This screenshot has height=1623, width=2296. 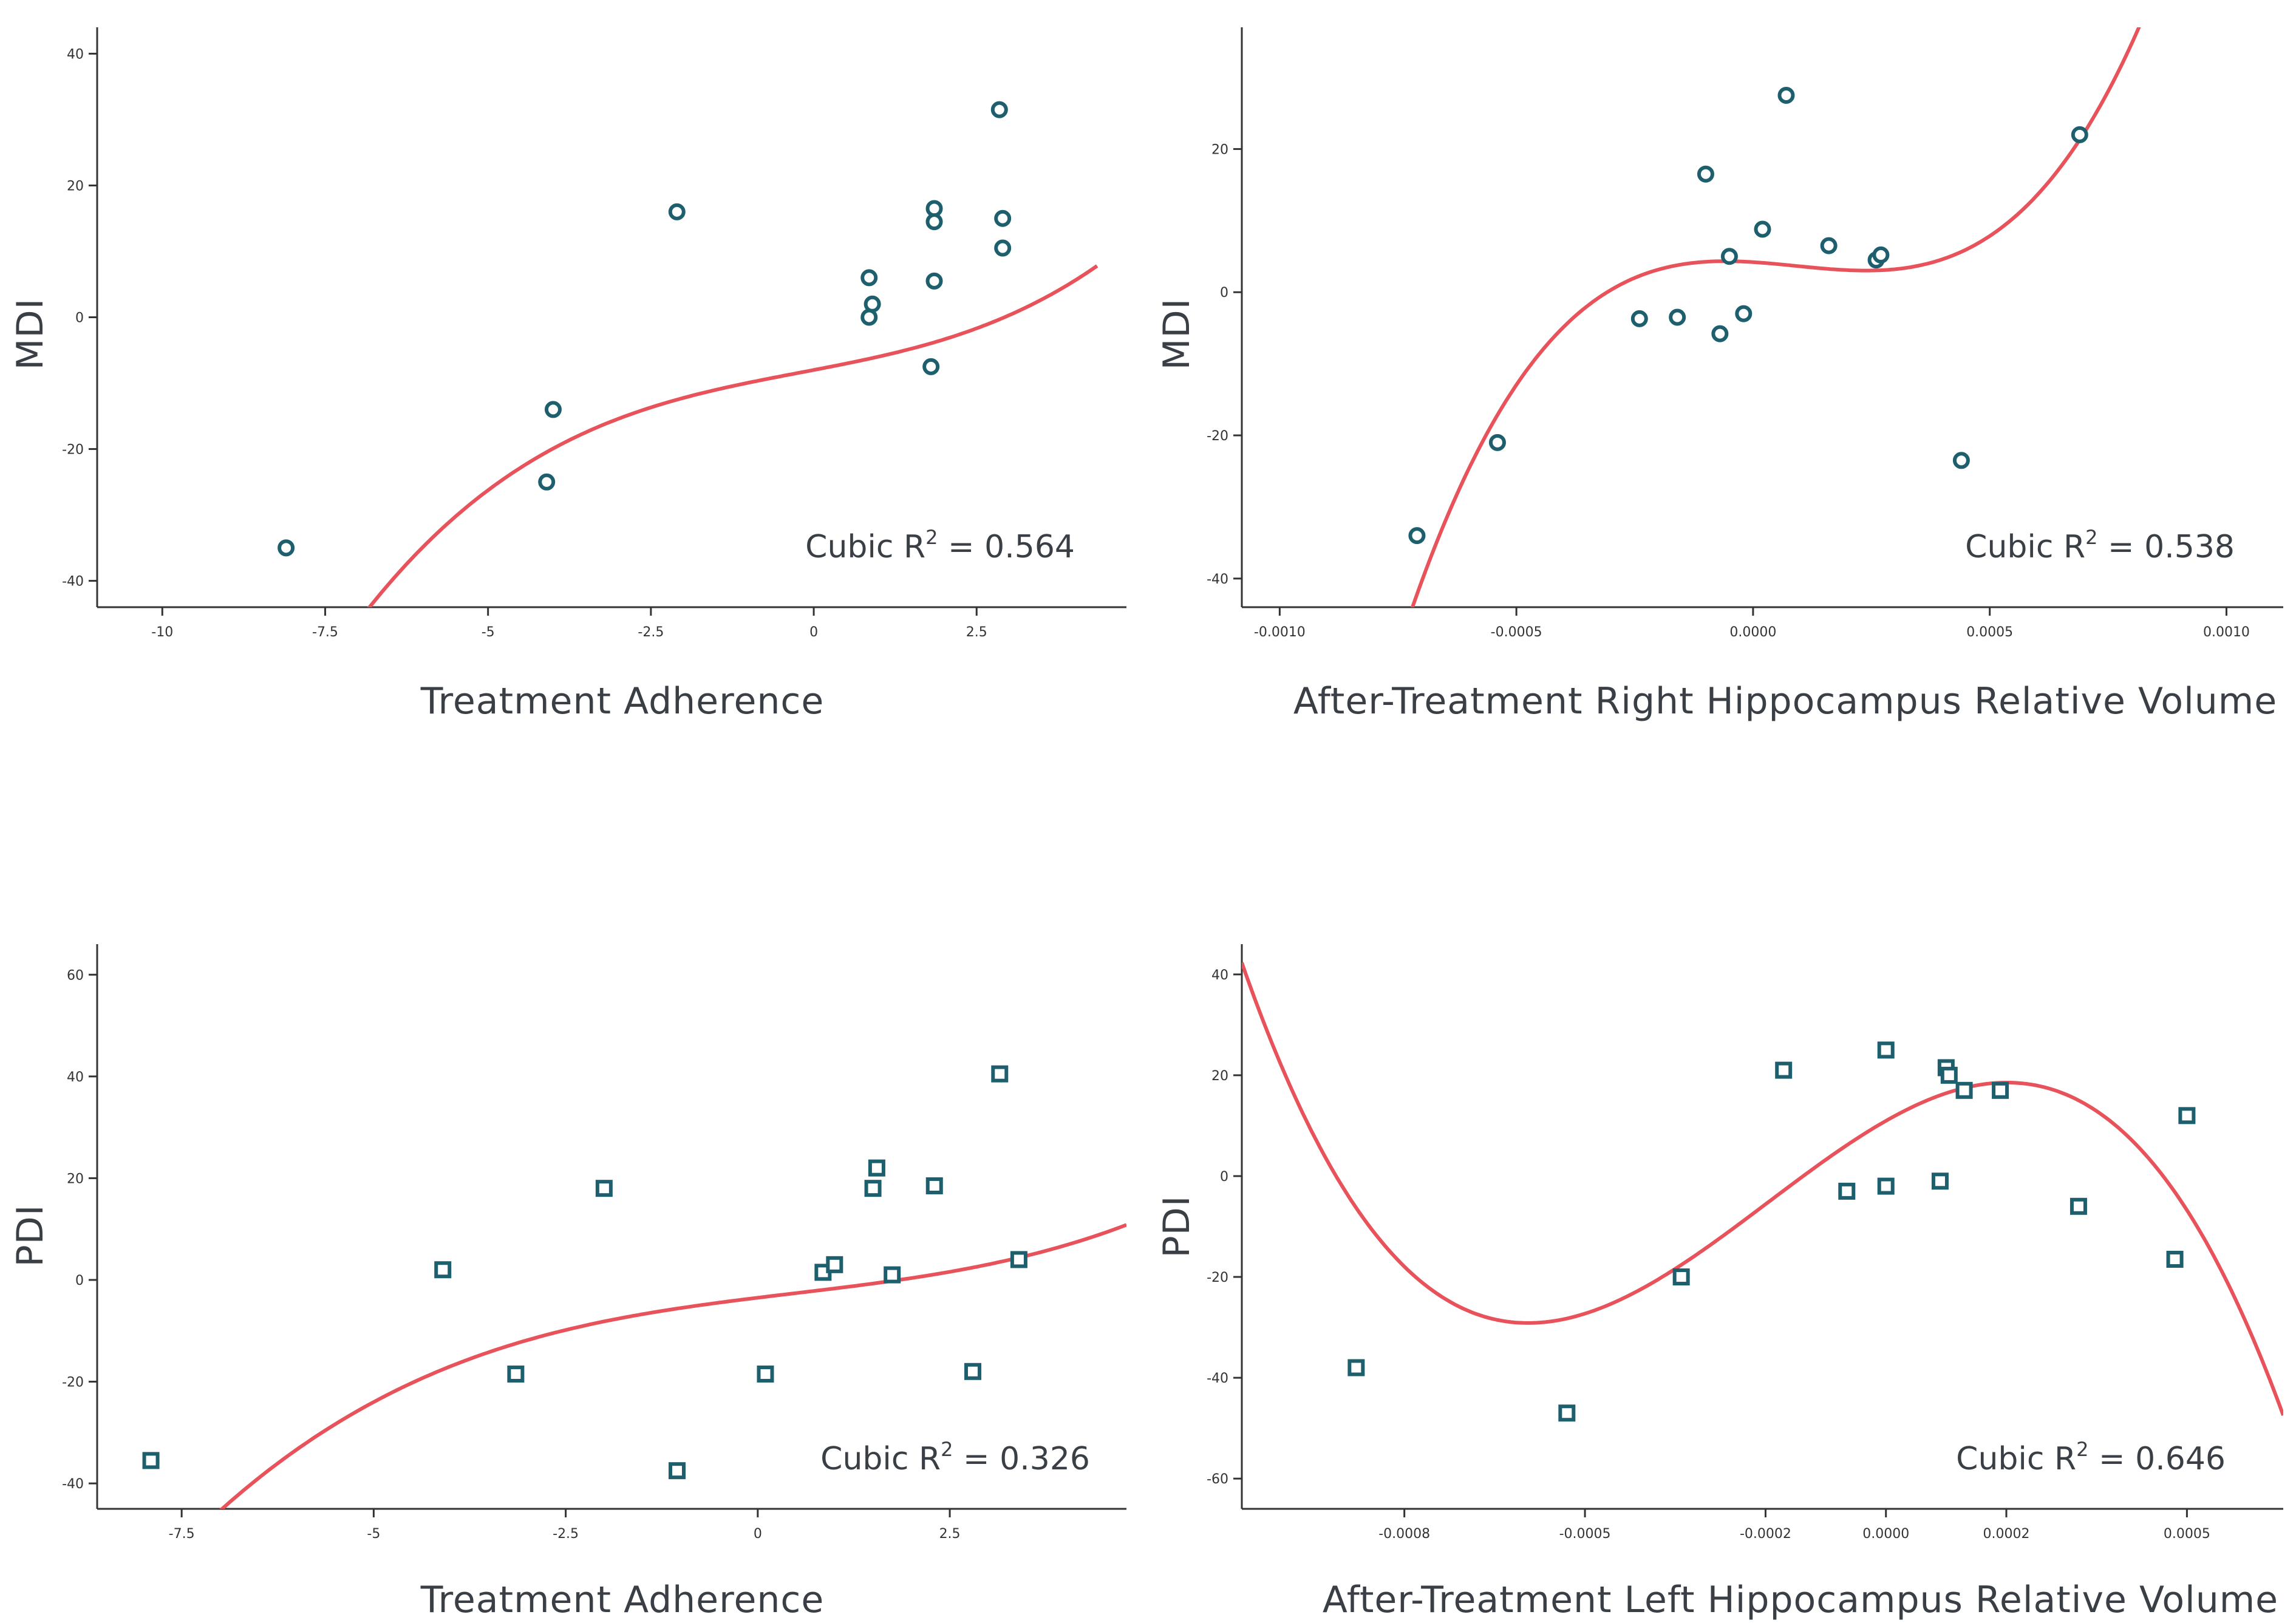 What do you see at coordinates (162, 632) in the screenshot?
I see `x-tick-label: -10` at bounding box center [162, 632].